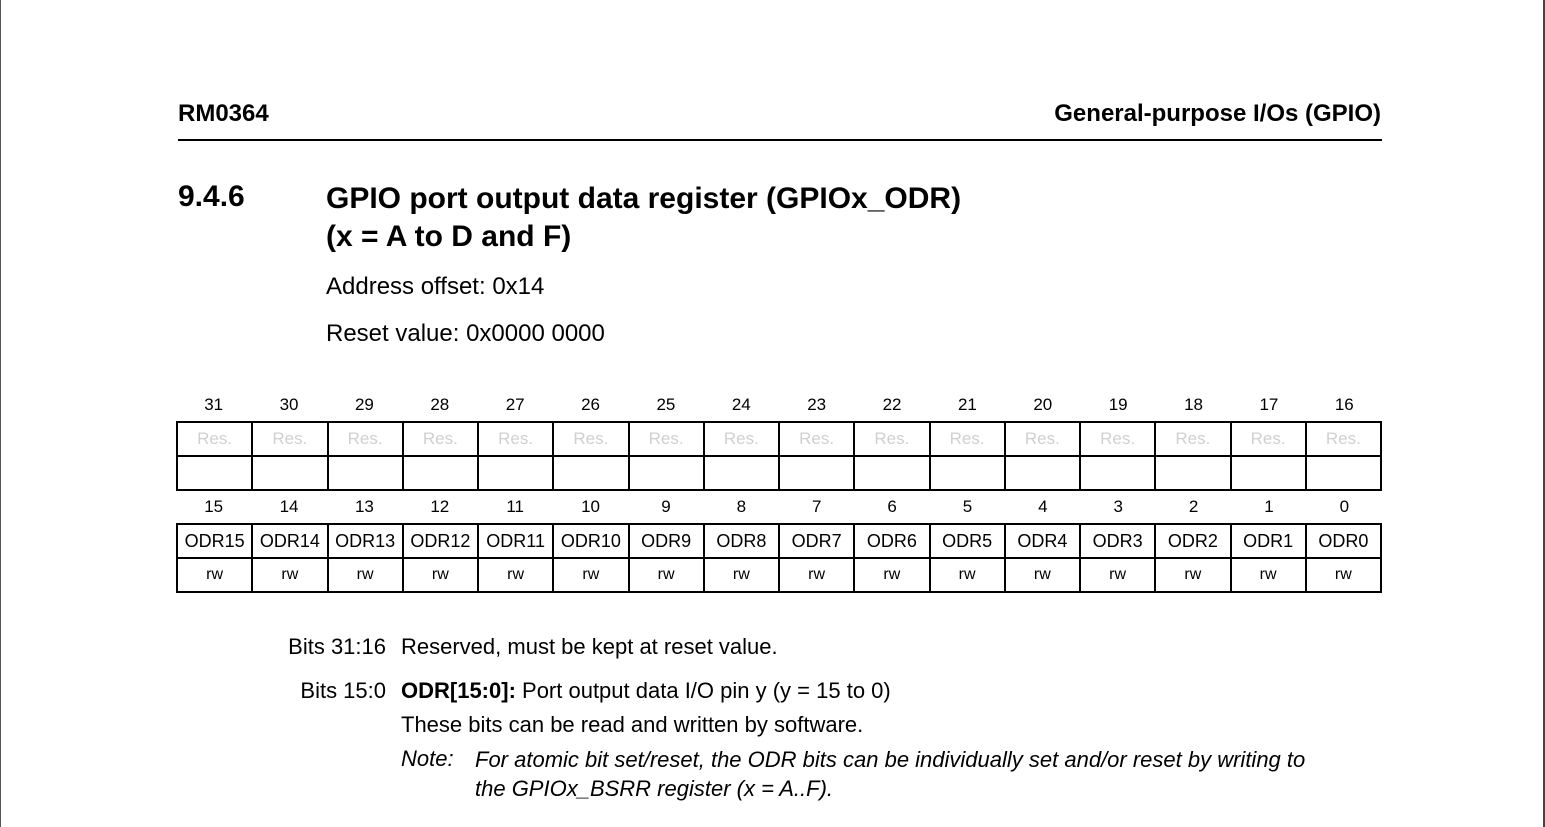 The width and height of the screenshot is (1545, 827). I want to click on bit-number: 10, so click(591, 506).